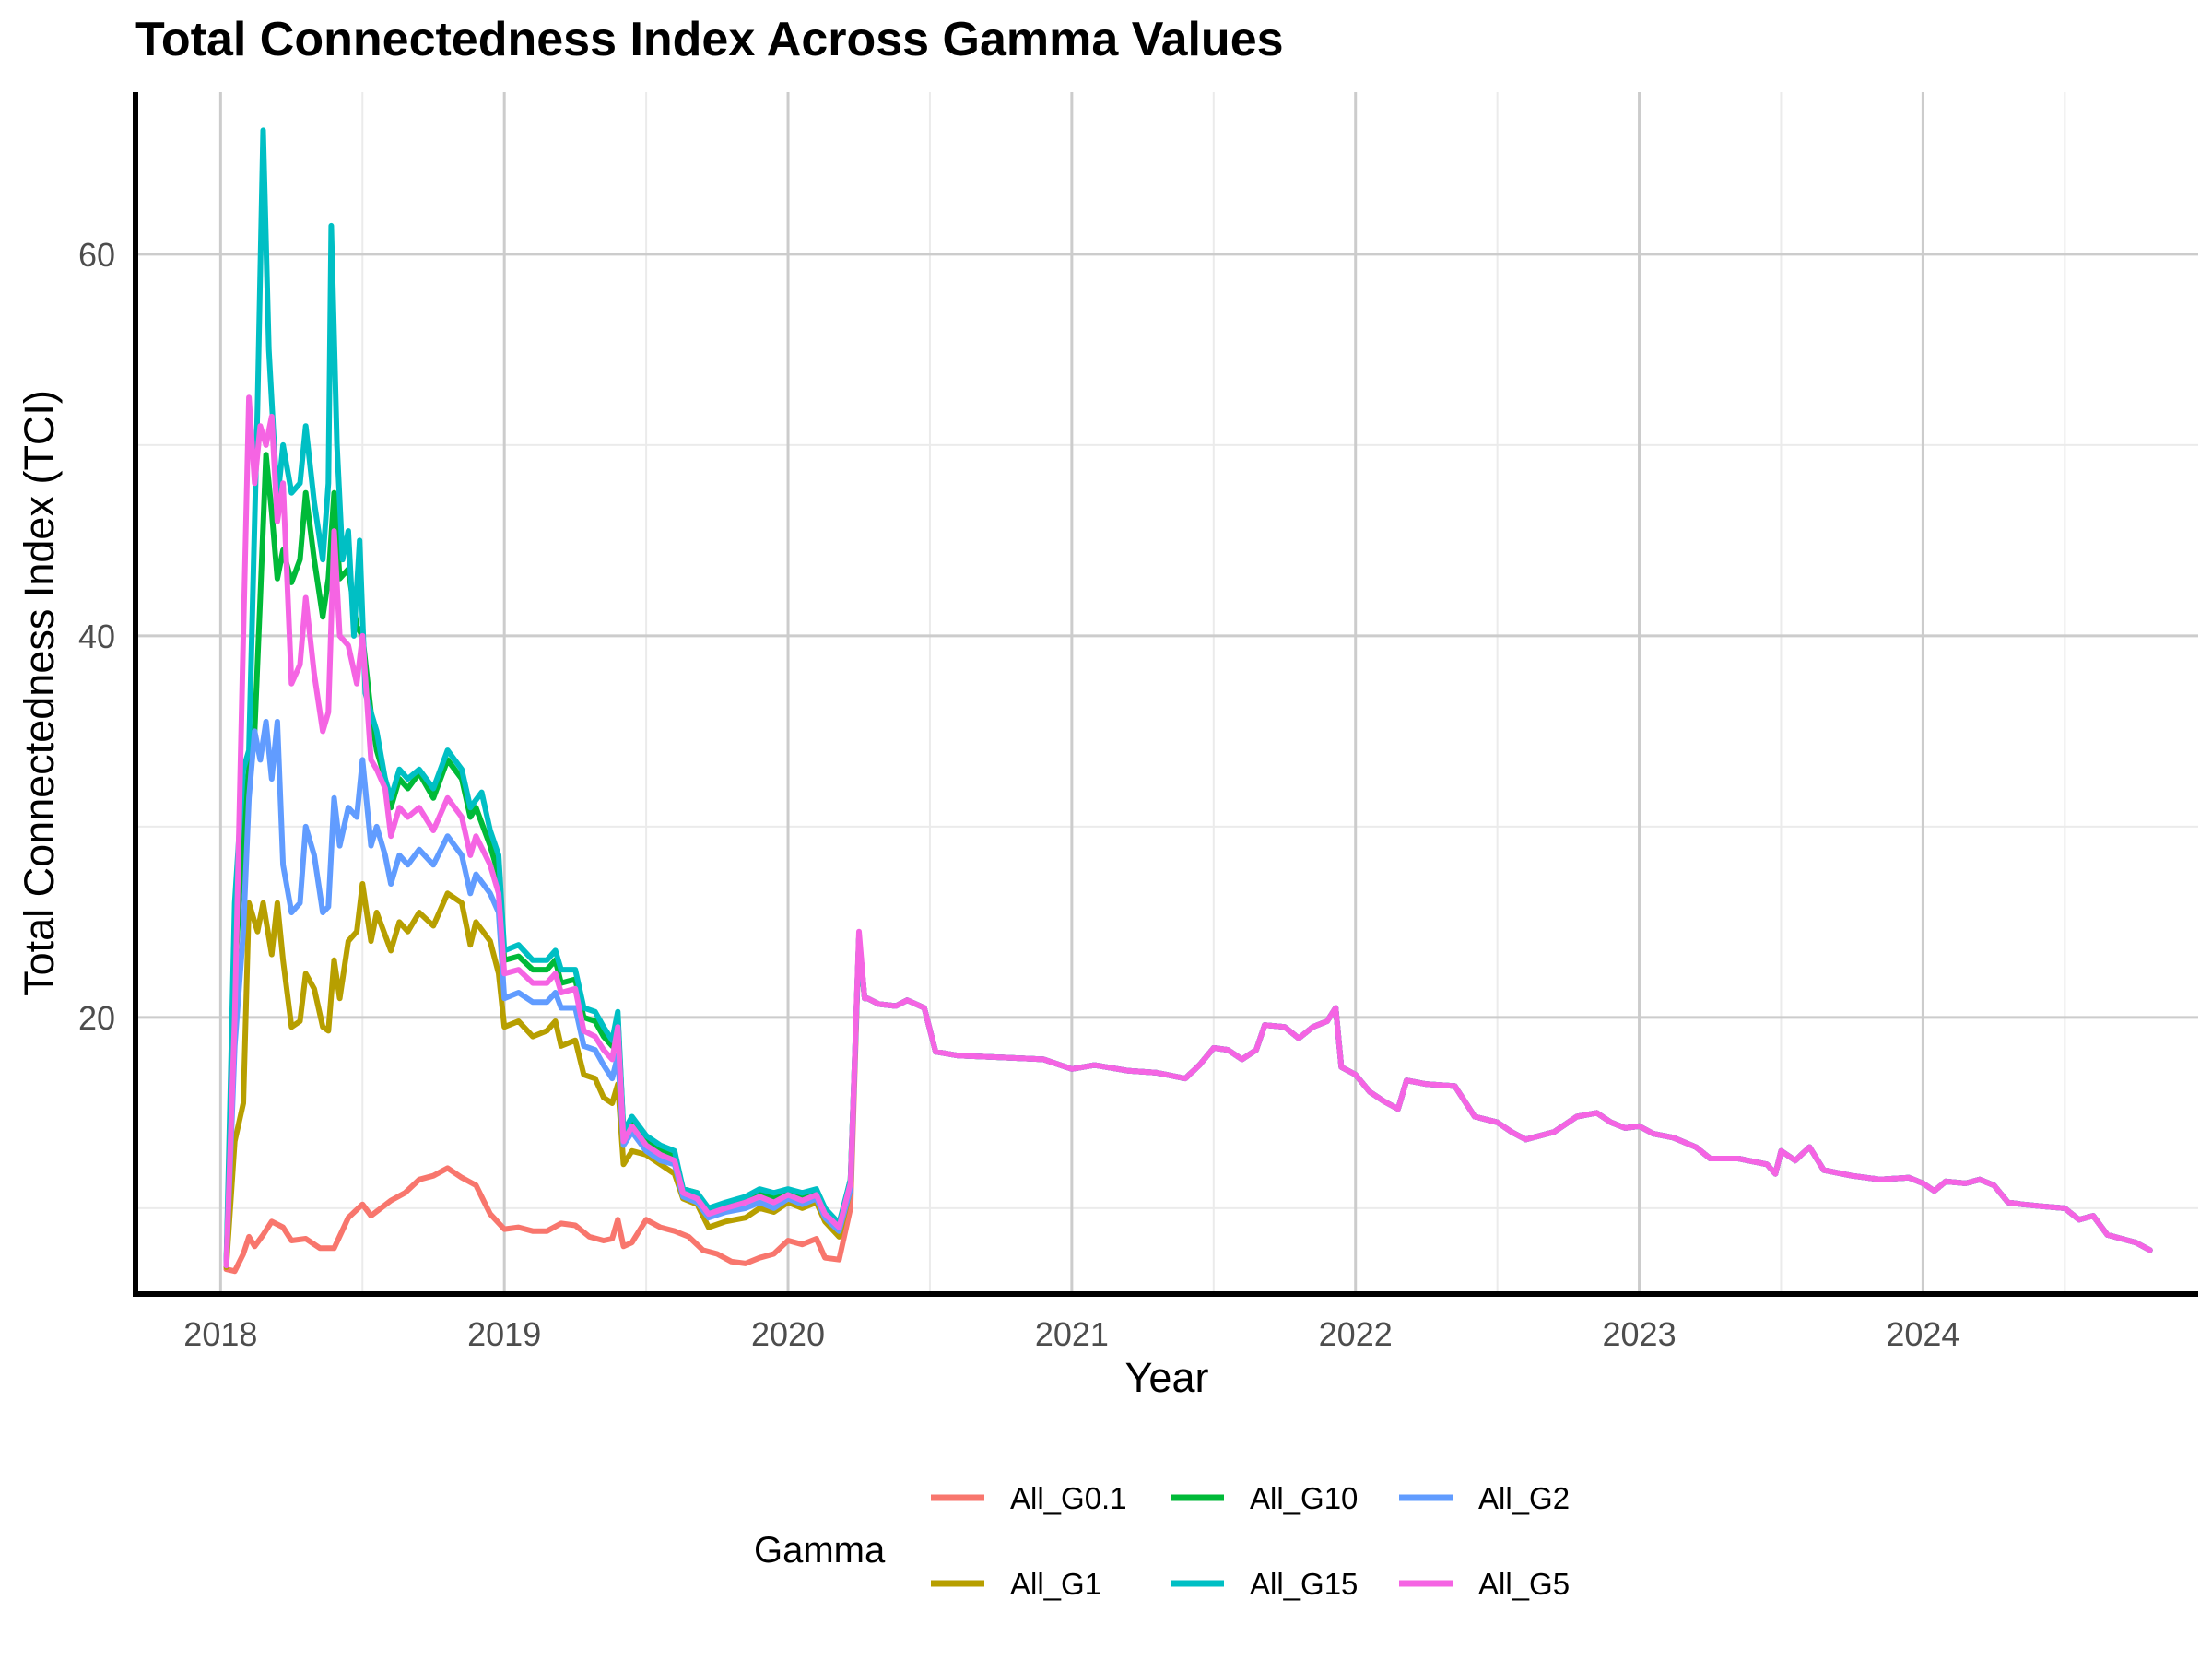 This screenshot has height=1659, width=2212. Describe the element at coordinates (1922, 1334) in the screenshot. I see `x-tick-label: 2024` at that location.